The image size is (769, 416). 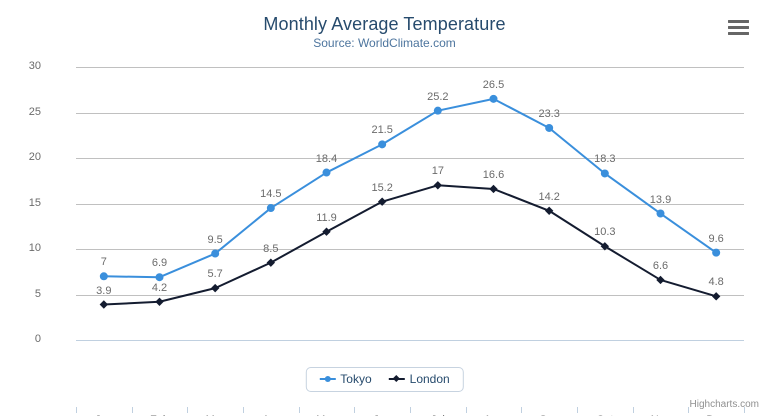 What do you see at coordinates (271, 194) in the screenshot?
I see `data-point-label: 14.5` at bounding box center [271, 194].